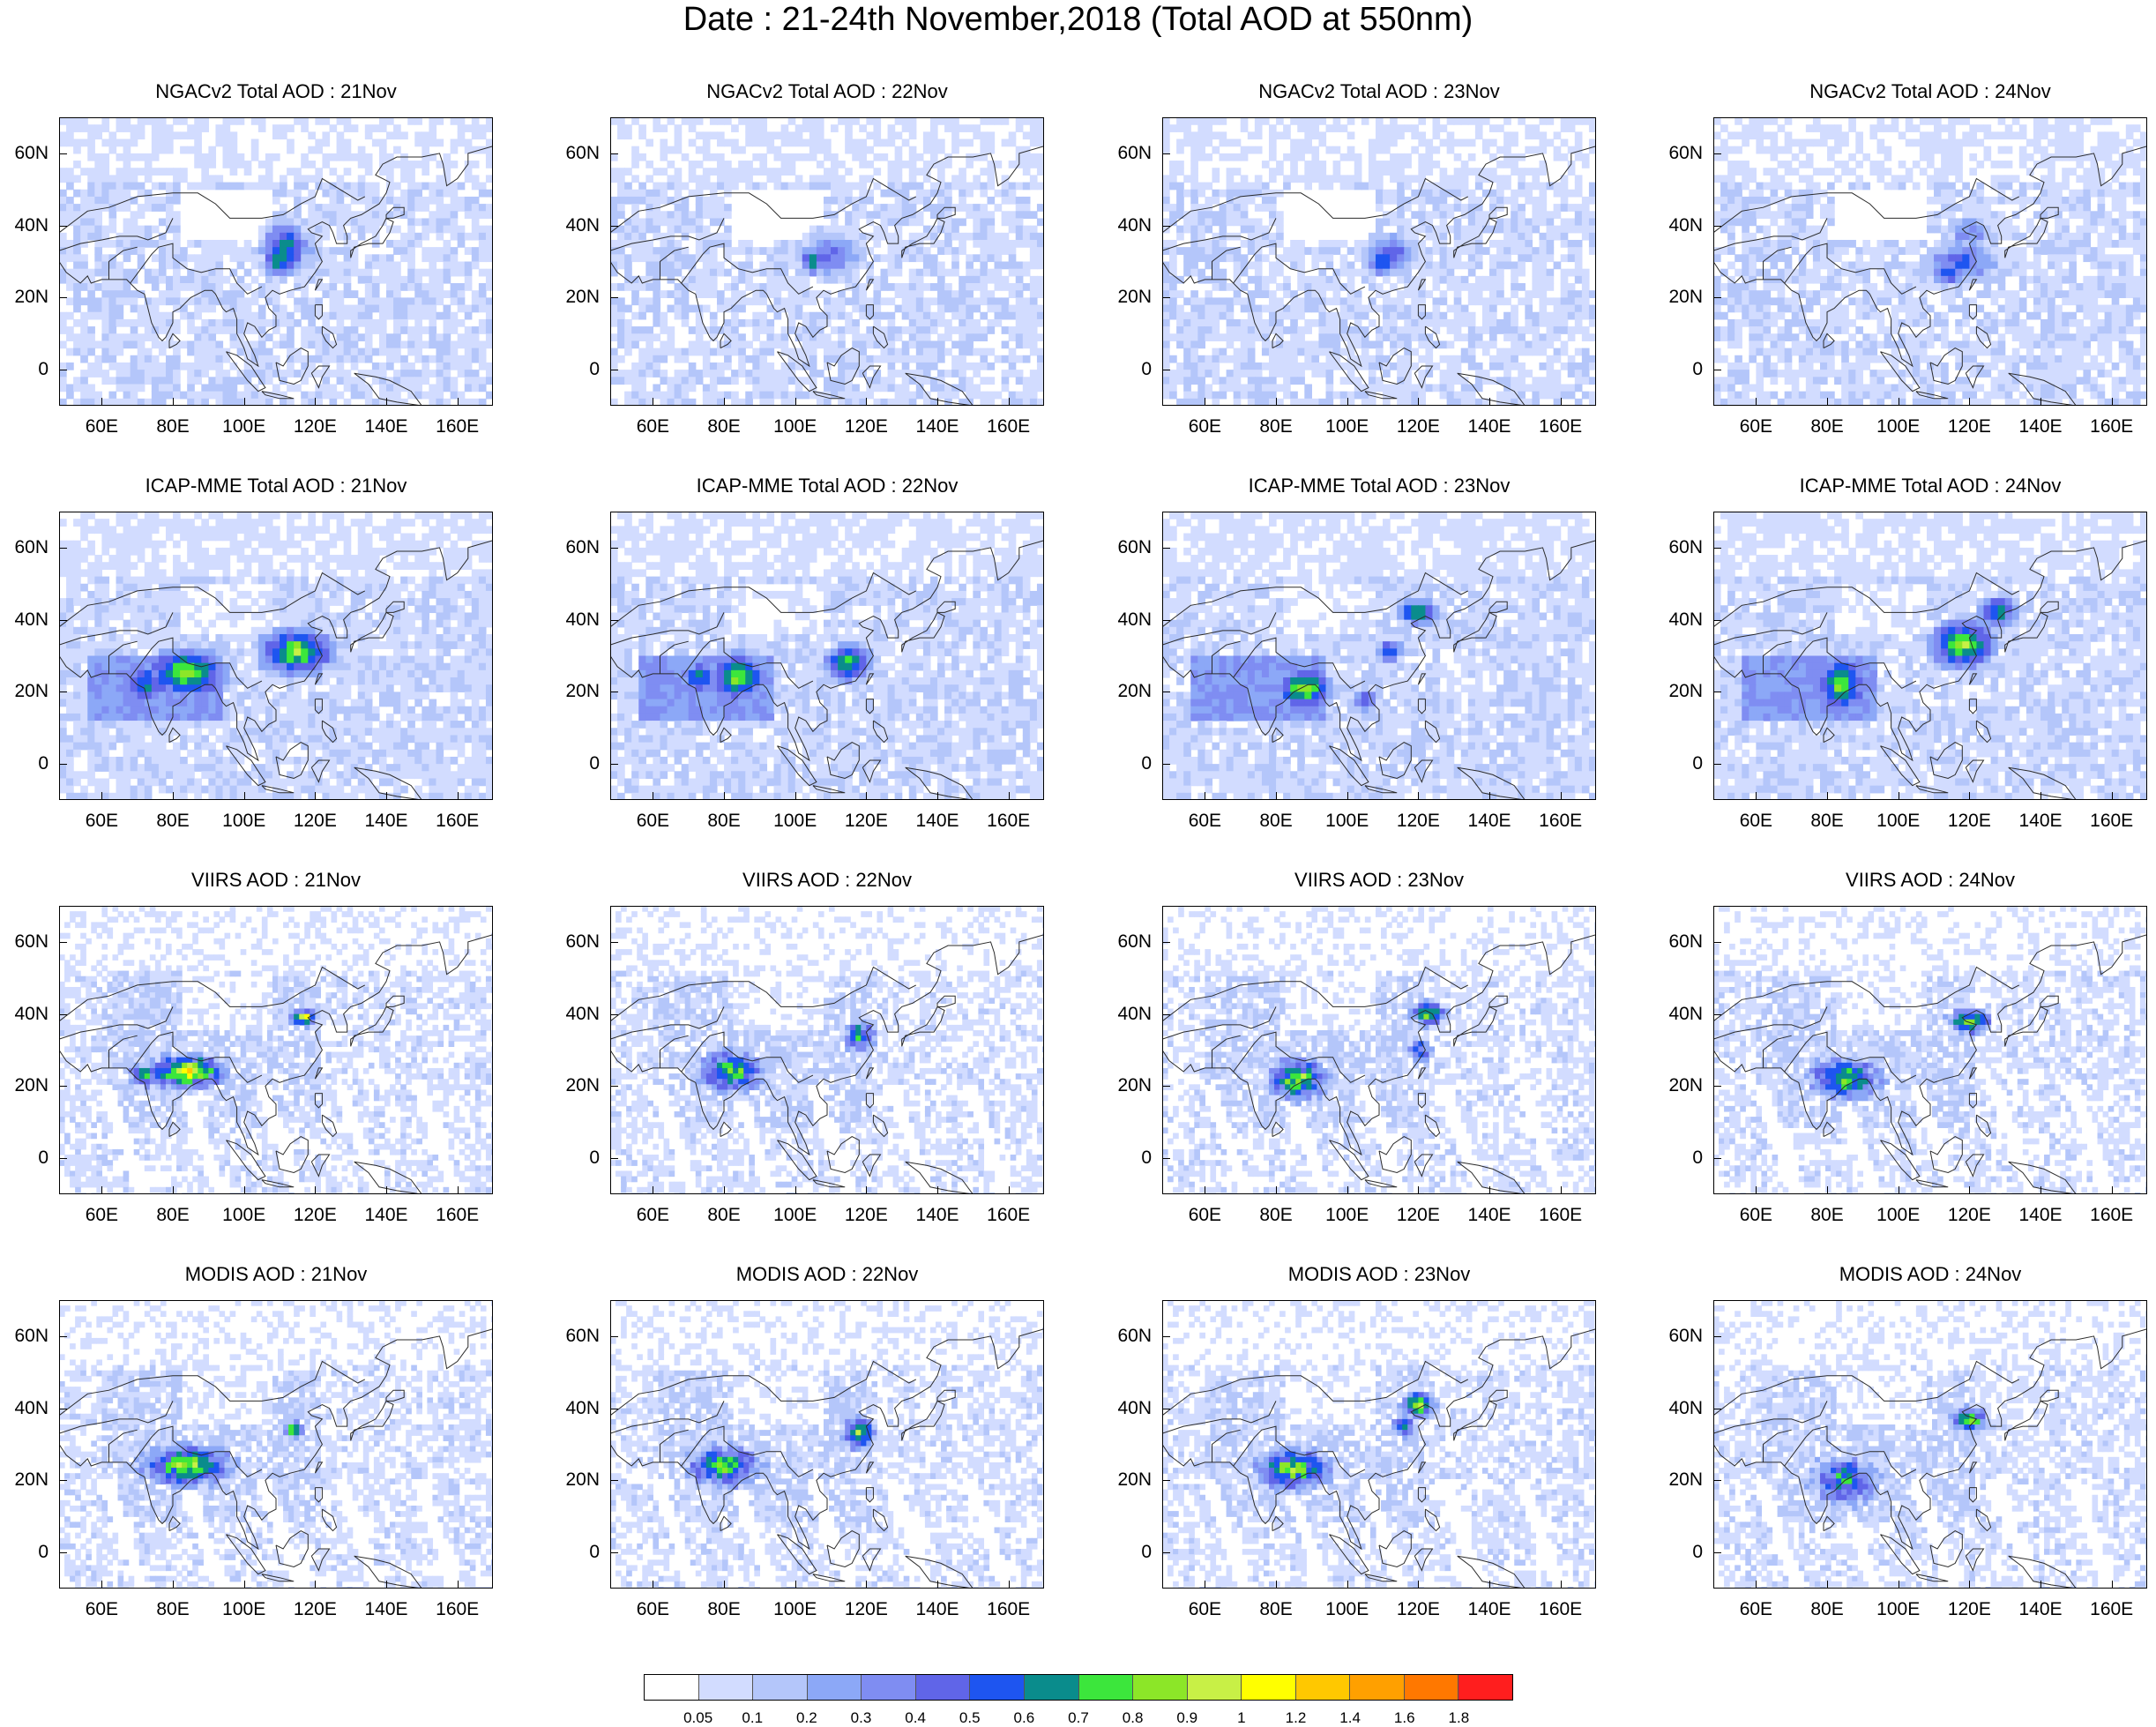 This screenshot has width=2156, height=1727. What do you see at coordinates (1755, 822) in the screenshot?
I see `lon-label: 60E` at bounding box center [1755, 822].